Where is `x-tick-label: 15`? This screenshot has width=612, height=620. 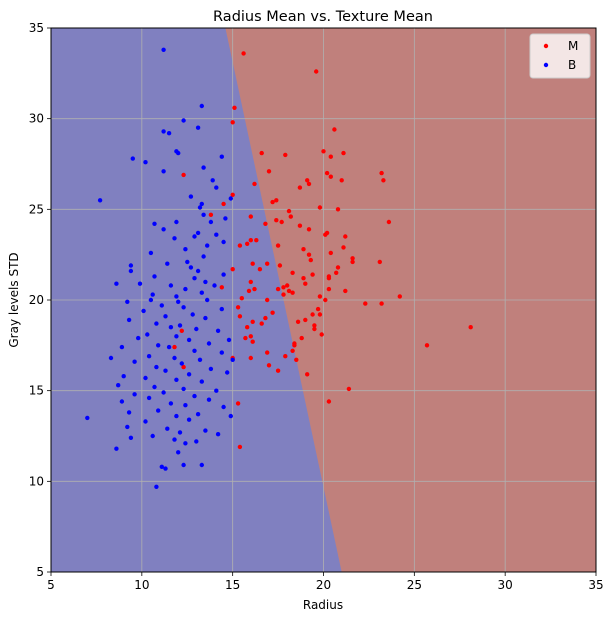
x-tick-label: 15 is located at coordinates (232, 585).